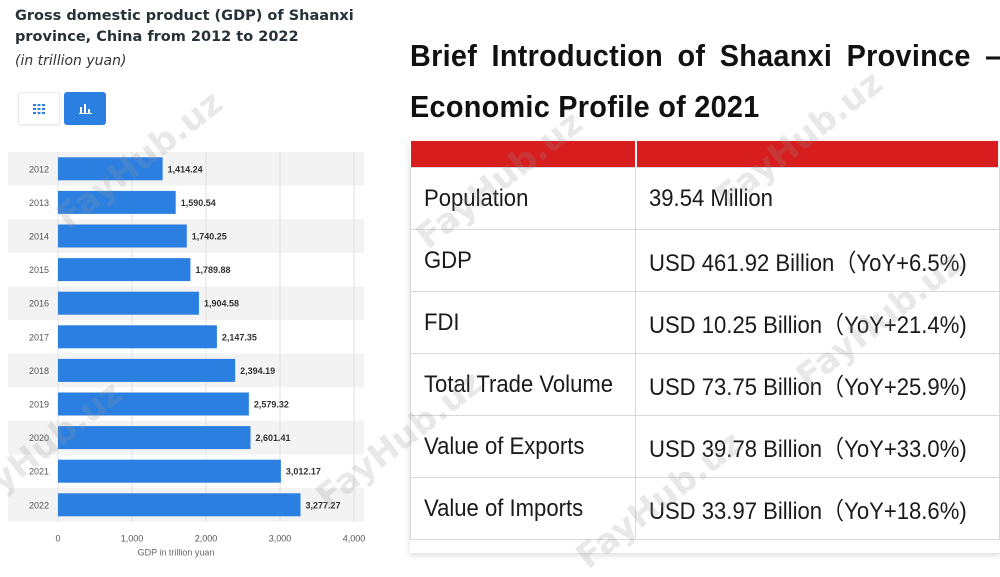  I want to click on row-label: GDP, so click(523, 260).